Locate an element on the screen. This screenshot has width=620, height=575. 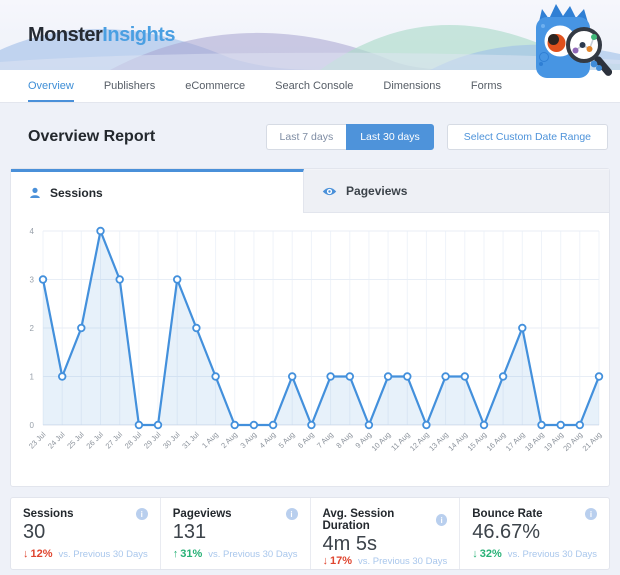
last-30-days-button: Last 30 days is located at coordinates (390, 136).